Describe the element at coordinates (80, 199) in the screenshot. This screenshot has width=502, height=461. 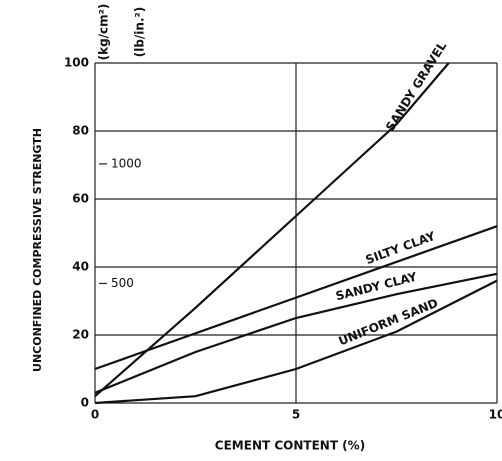
I see `y-tick-label: 60` at that location.